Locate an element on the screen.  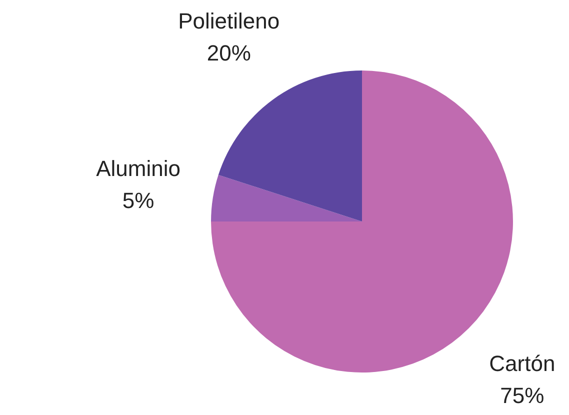
data-label: 20% is located at coordinates (228, 53).